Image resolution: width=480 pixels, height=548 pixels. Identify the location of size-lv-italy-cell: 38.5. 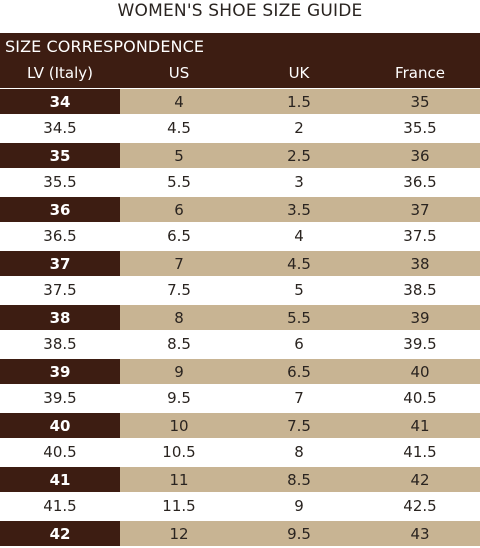
(60, 344).